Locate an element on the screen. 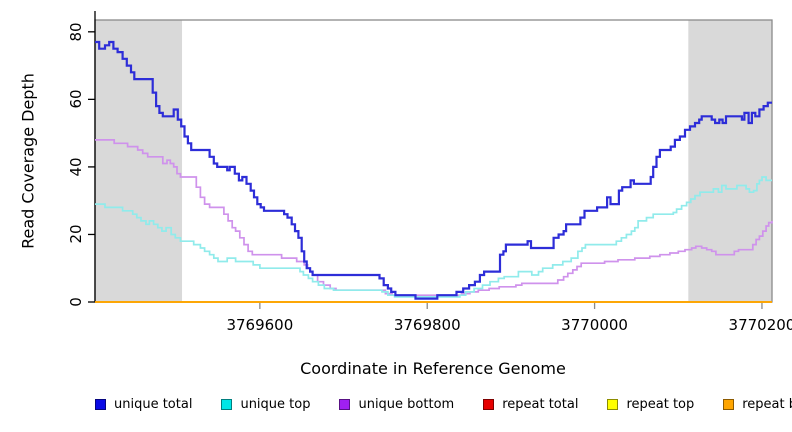 The width and height of the screenshot is (792, 432). legend-item-unique-bottom: unique bottom is located at coordinates (396, 404).